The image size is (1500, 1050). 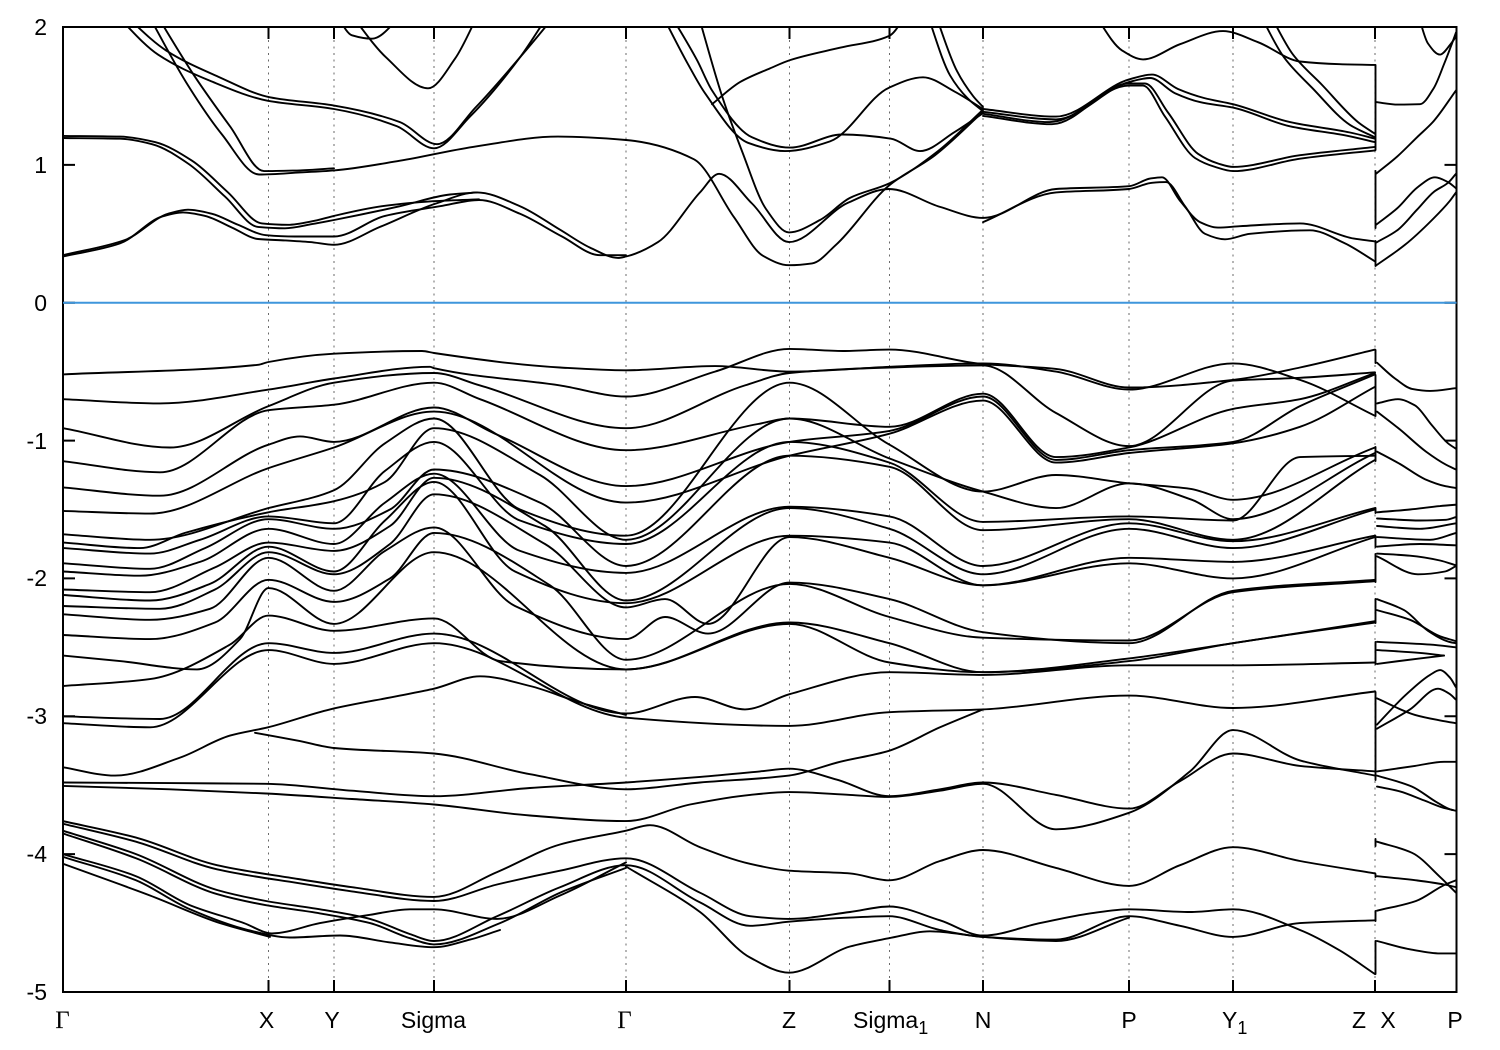 What do you see at coordinates (40, 27) in the screenshot?
I see `svg-text: 2` at bounding box center [40, 27].